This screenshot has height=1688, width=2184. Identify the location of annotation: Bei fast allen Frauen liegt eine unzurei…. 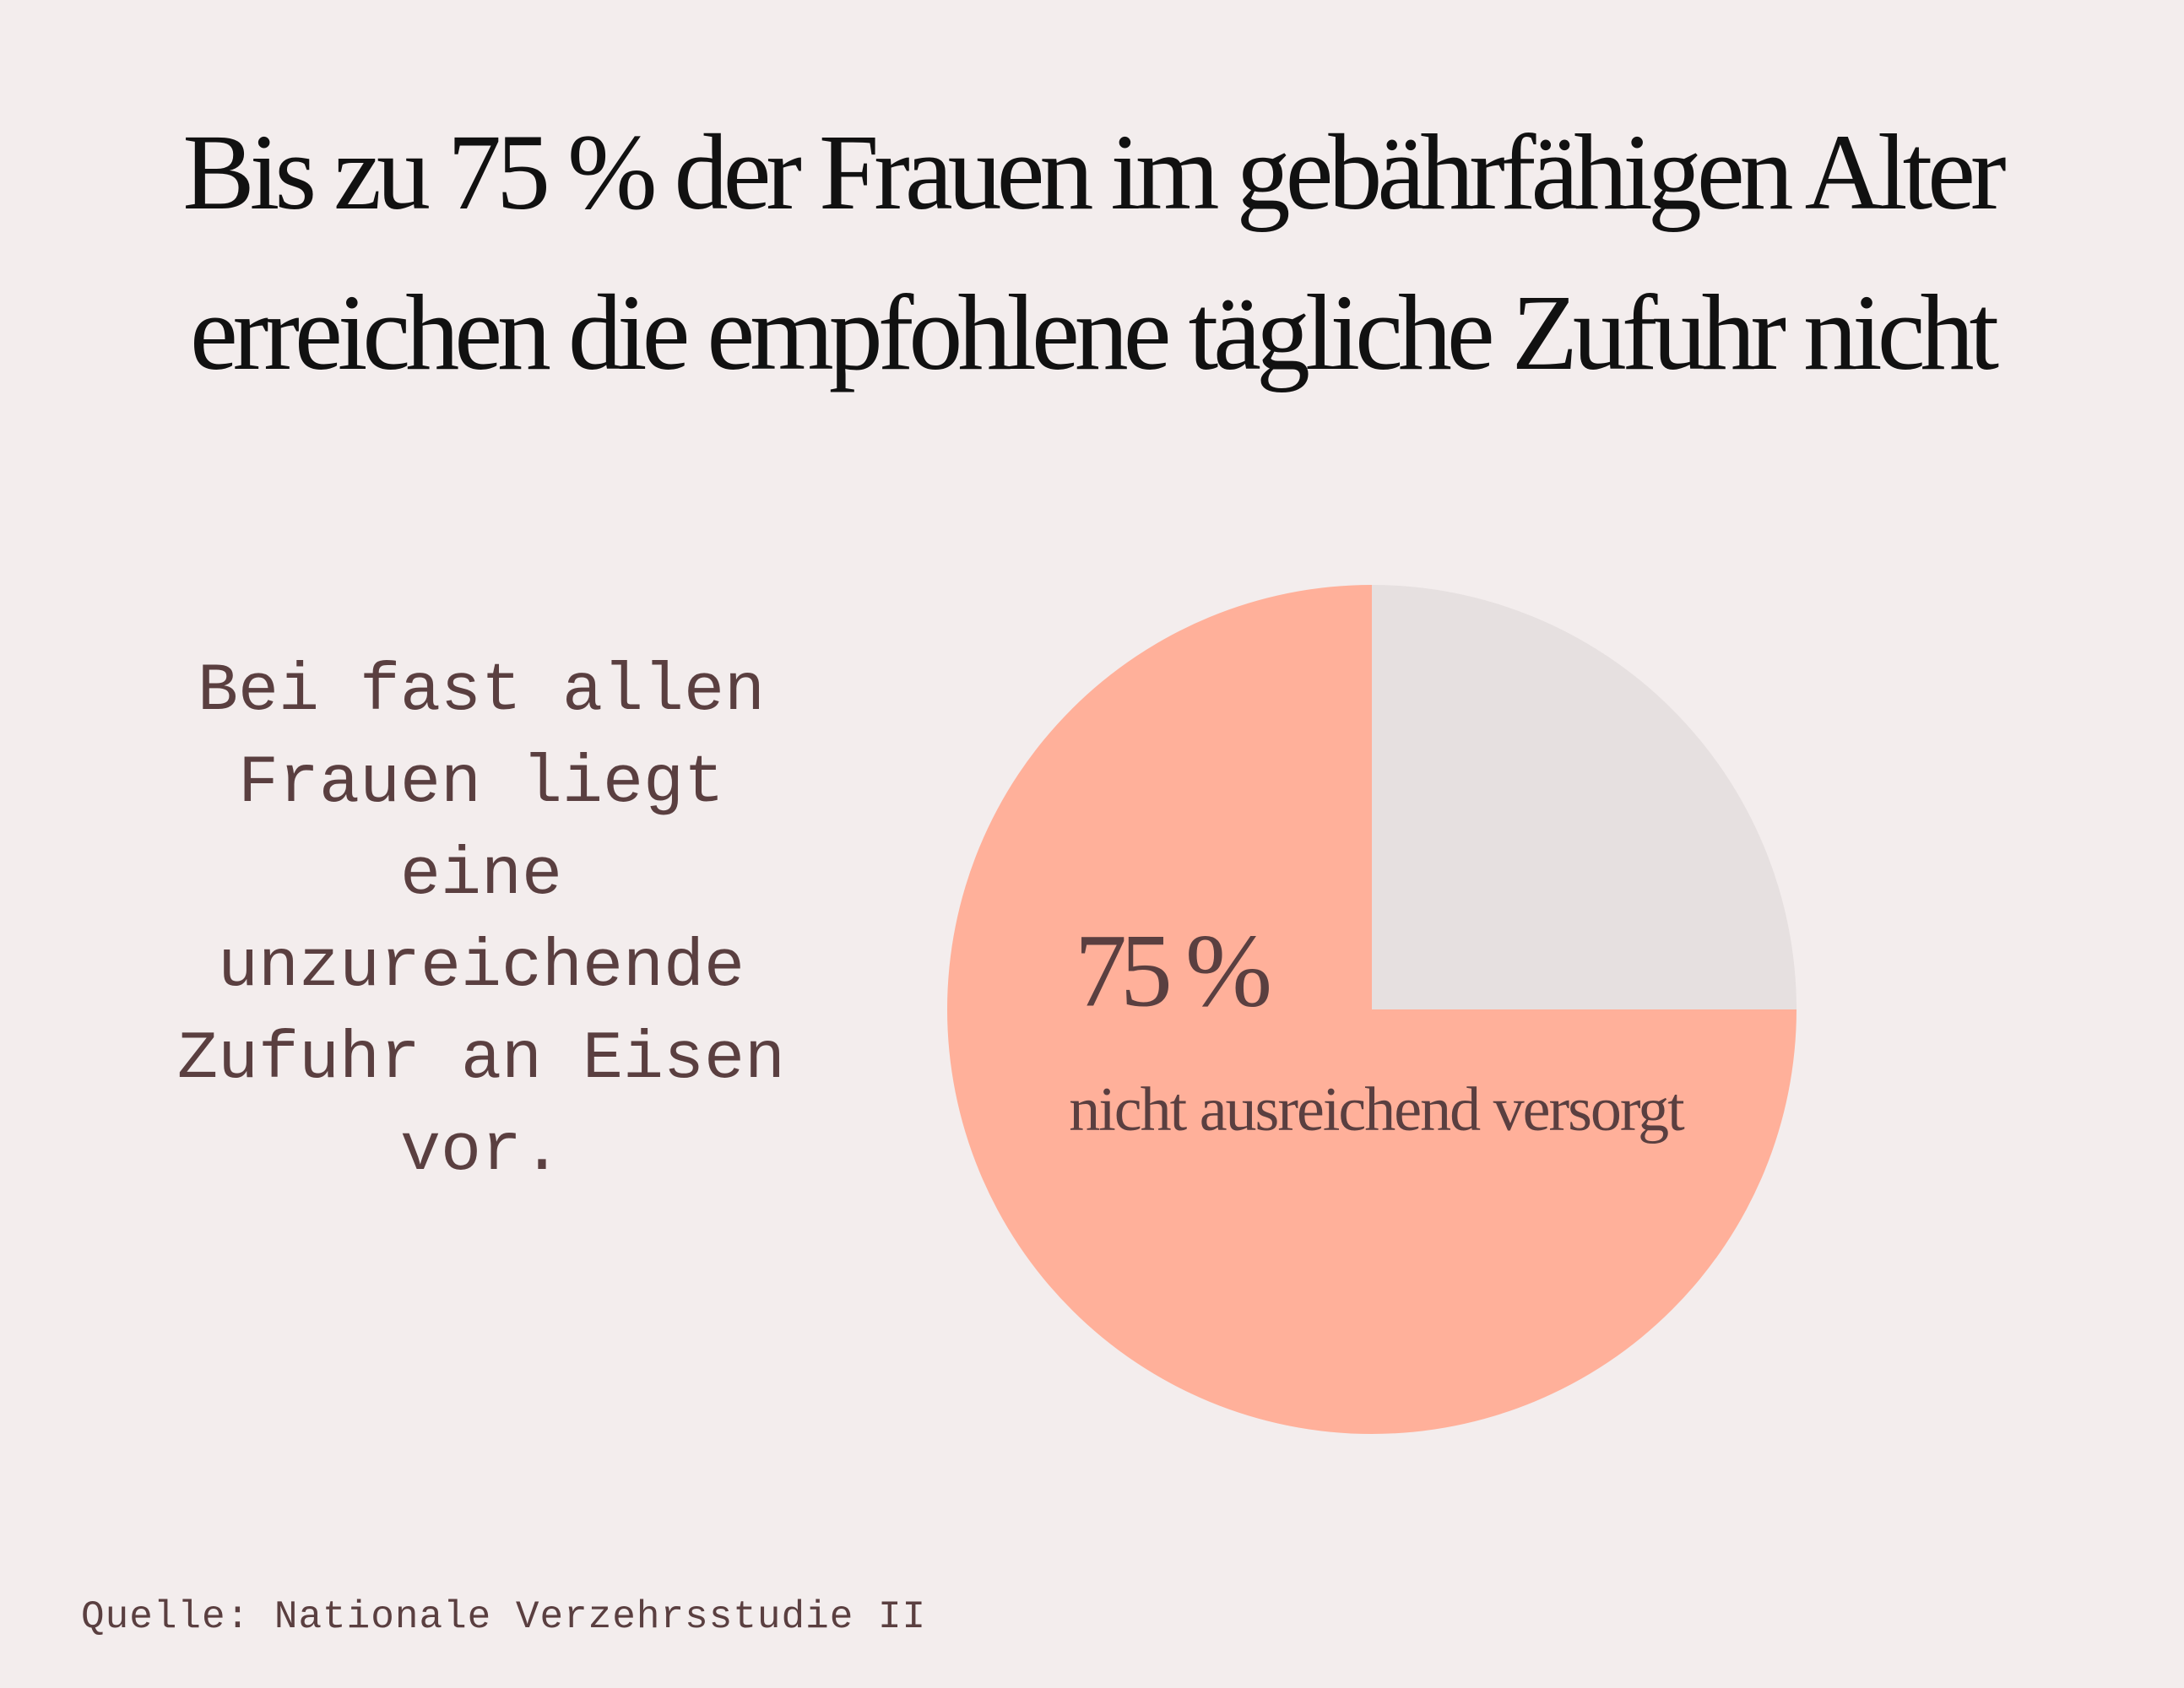
(481, 921).